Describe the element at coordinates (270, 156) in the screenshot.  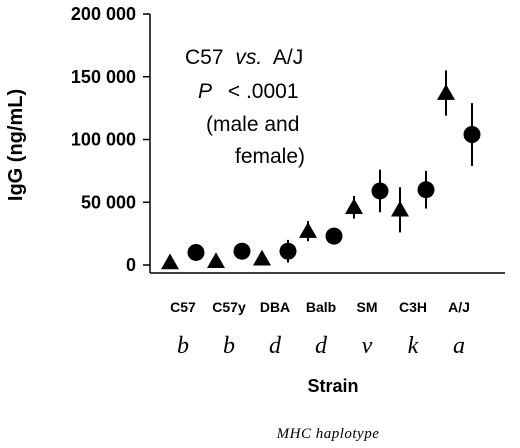
I see `annotation-line-4: female)` at that location.